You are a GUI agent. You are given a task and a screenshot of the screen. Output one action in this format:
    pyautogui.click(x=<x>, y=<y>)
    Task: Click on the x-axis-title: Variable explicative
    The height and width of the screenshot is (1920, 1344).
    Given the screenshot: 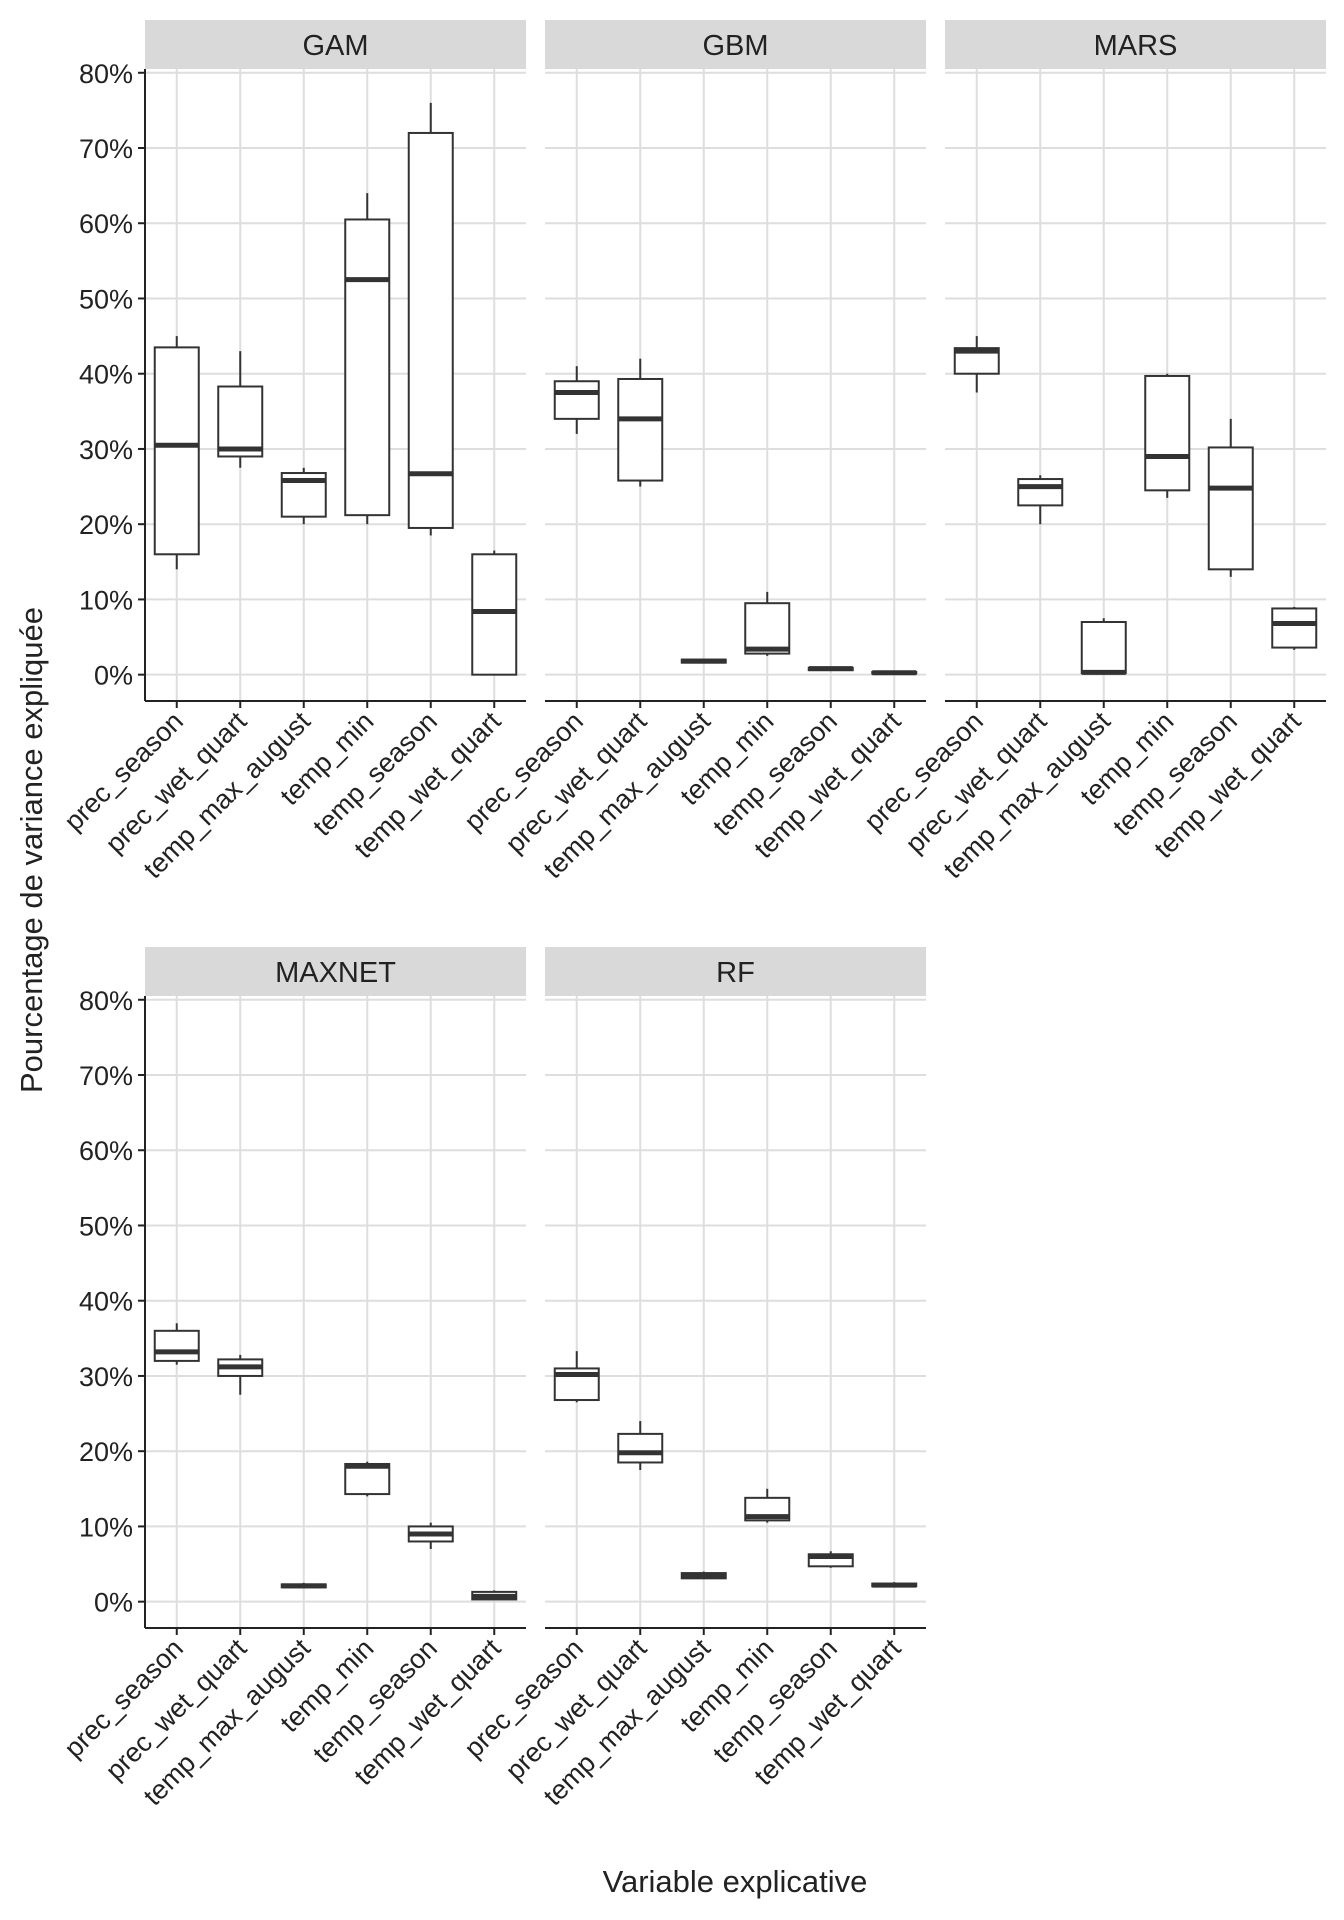 What is the action you would take?
    pyautogui.click(x=735, y=1881)
    